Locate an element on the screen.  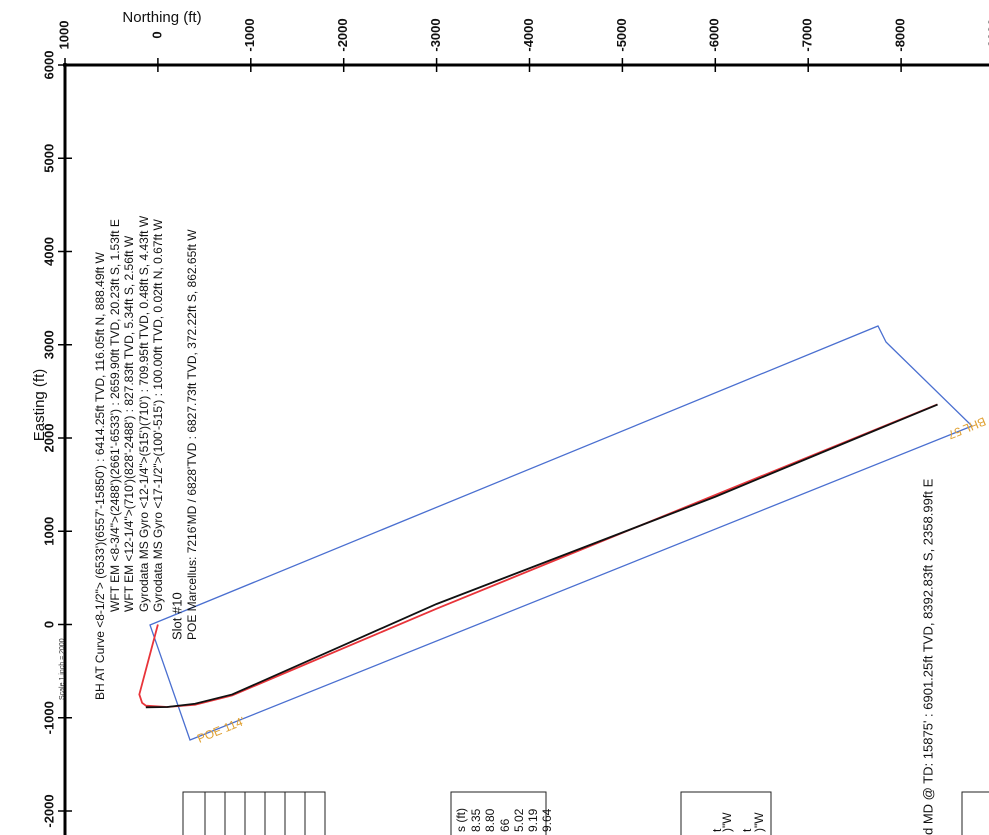
x-tick-label: -1000 is located at coordinates (249, 34).